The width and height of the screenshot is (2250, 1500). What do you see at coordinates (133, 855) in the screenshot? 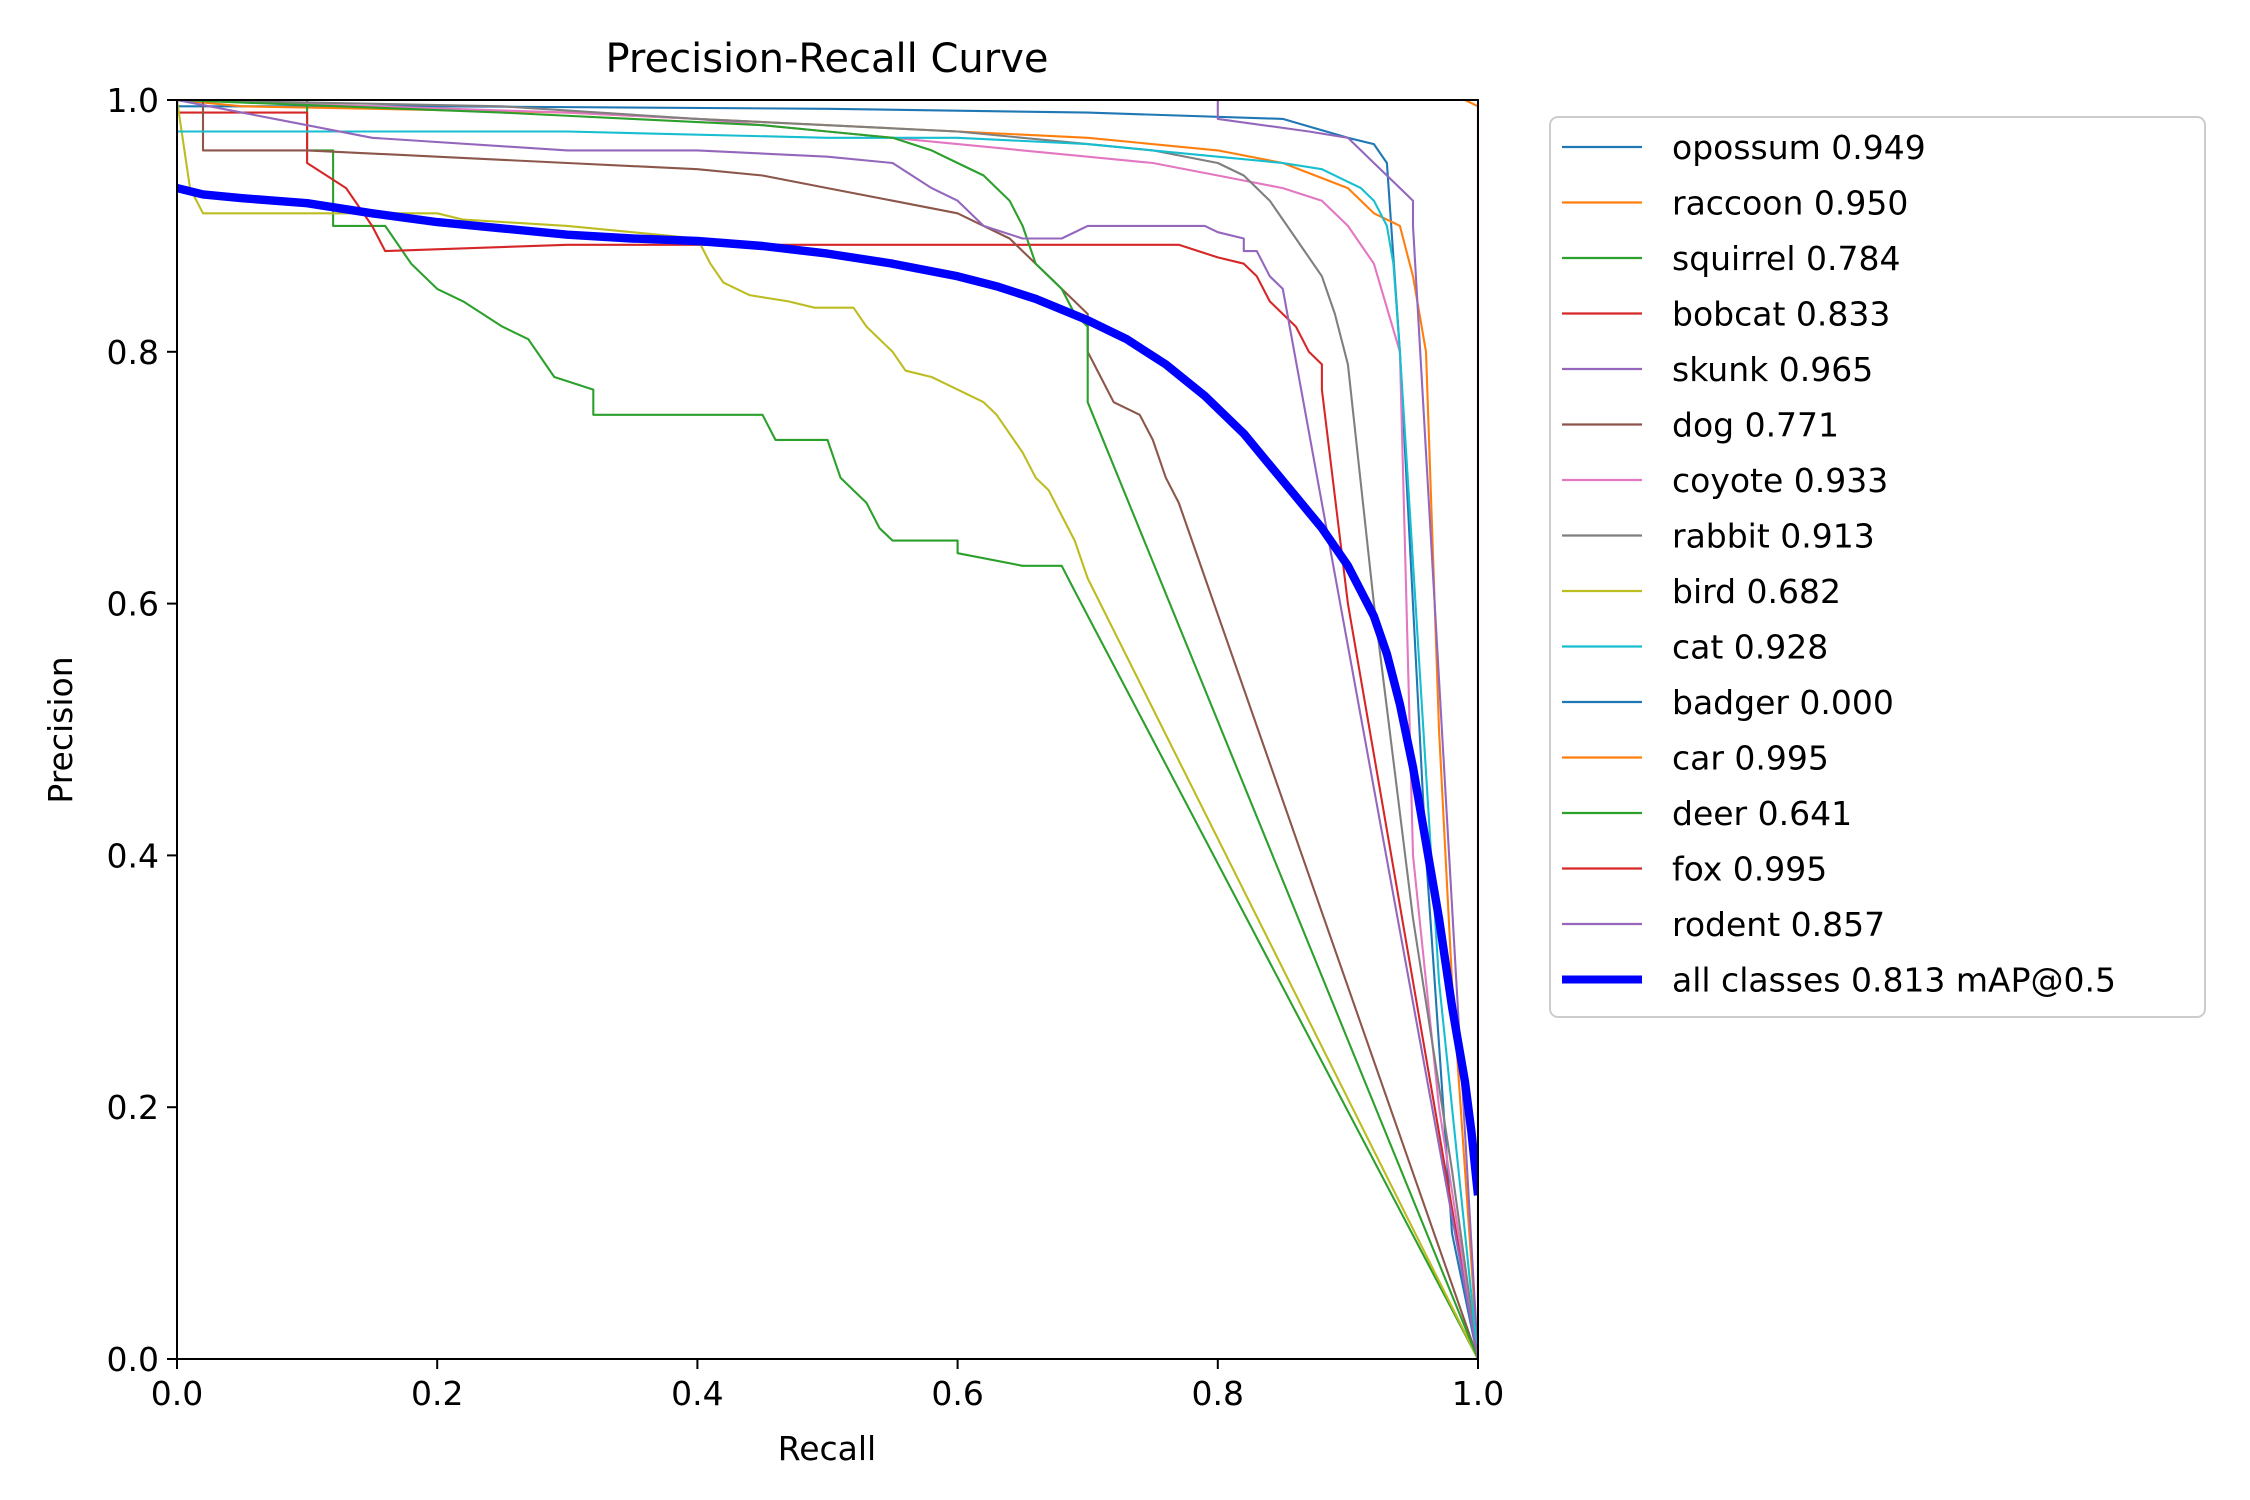
I see `y-tick-label: 0.4` at bounding box center [133, 855].